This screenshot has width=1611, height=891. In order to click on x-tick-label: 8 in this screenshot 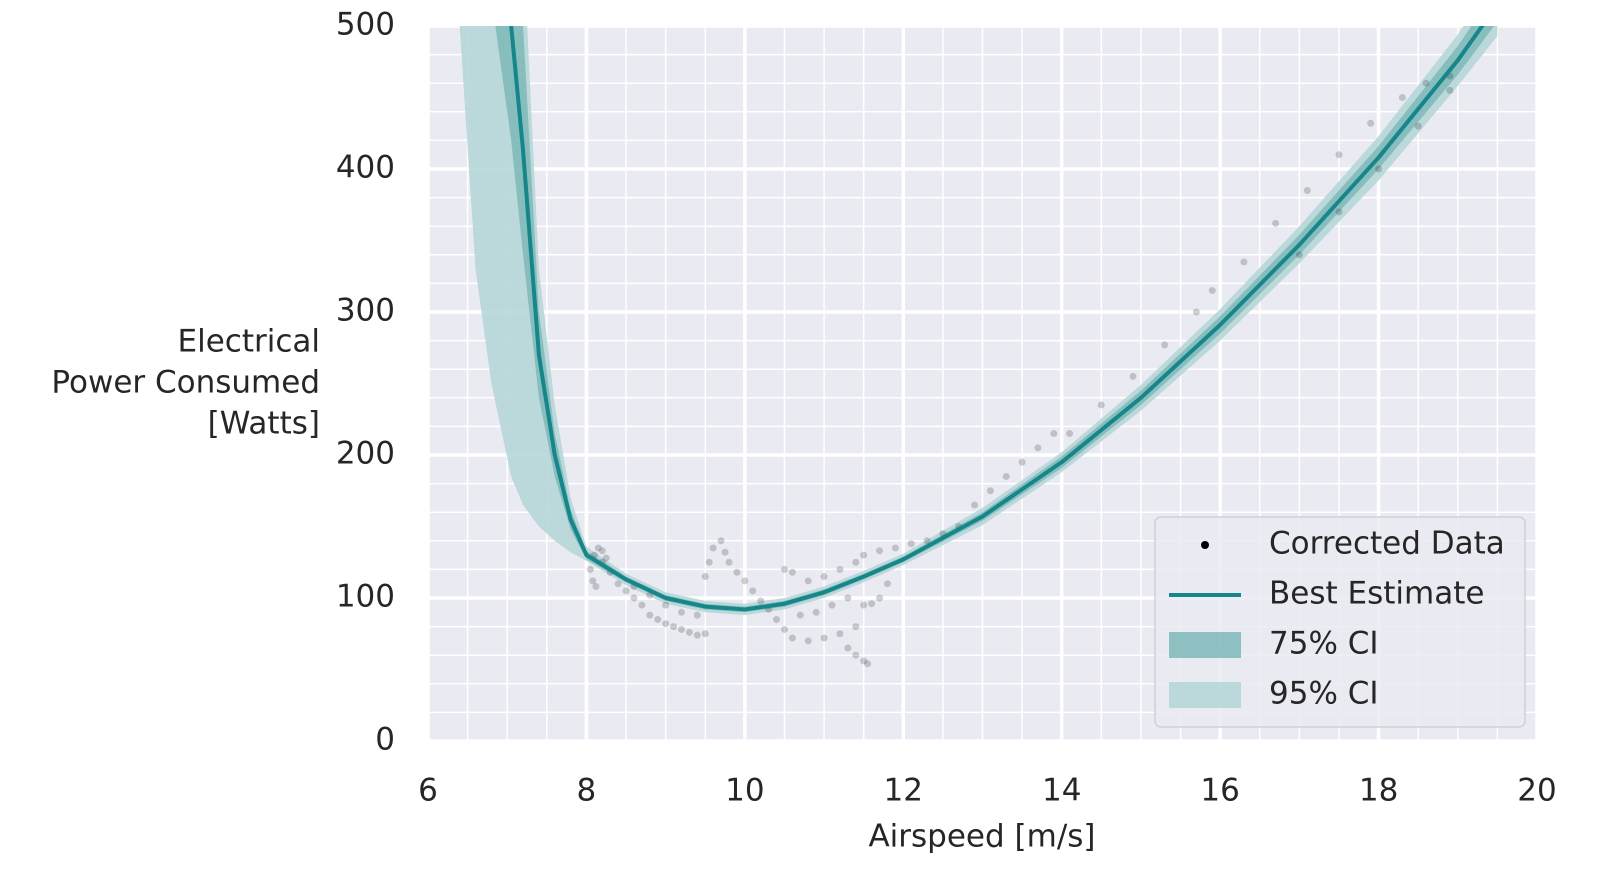, I will do `click(587, 791)`.